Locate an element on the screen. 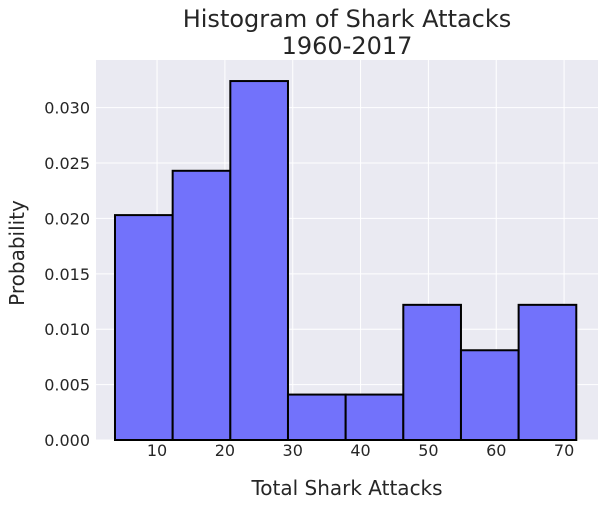  y-axis-label: Probability is located at coordinates (17, 253).